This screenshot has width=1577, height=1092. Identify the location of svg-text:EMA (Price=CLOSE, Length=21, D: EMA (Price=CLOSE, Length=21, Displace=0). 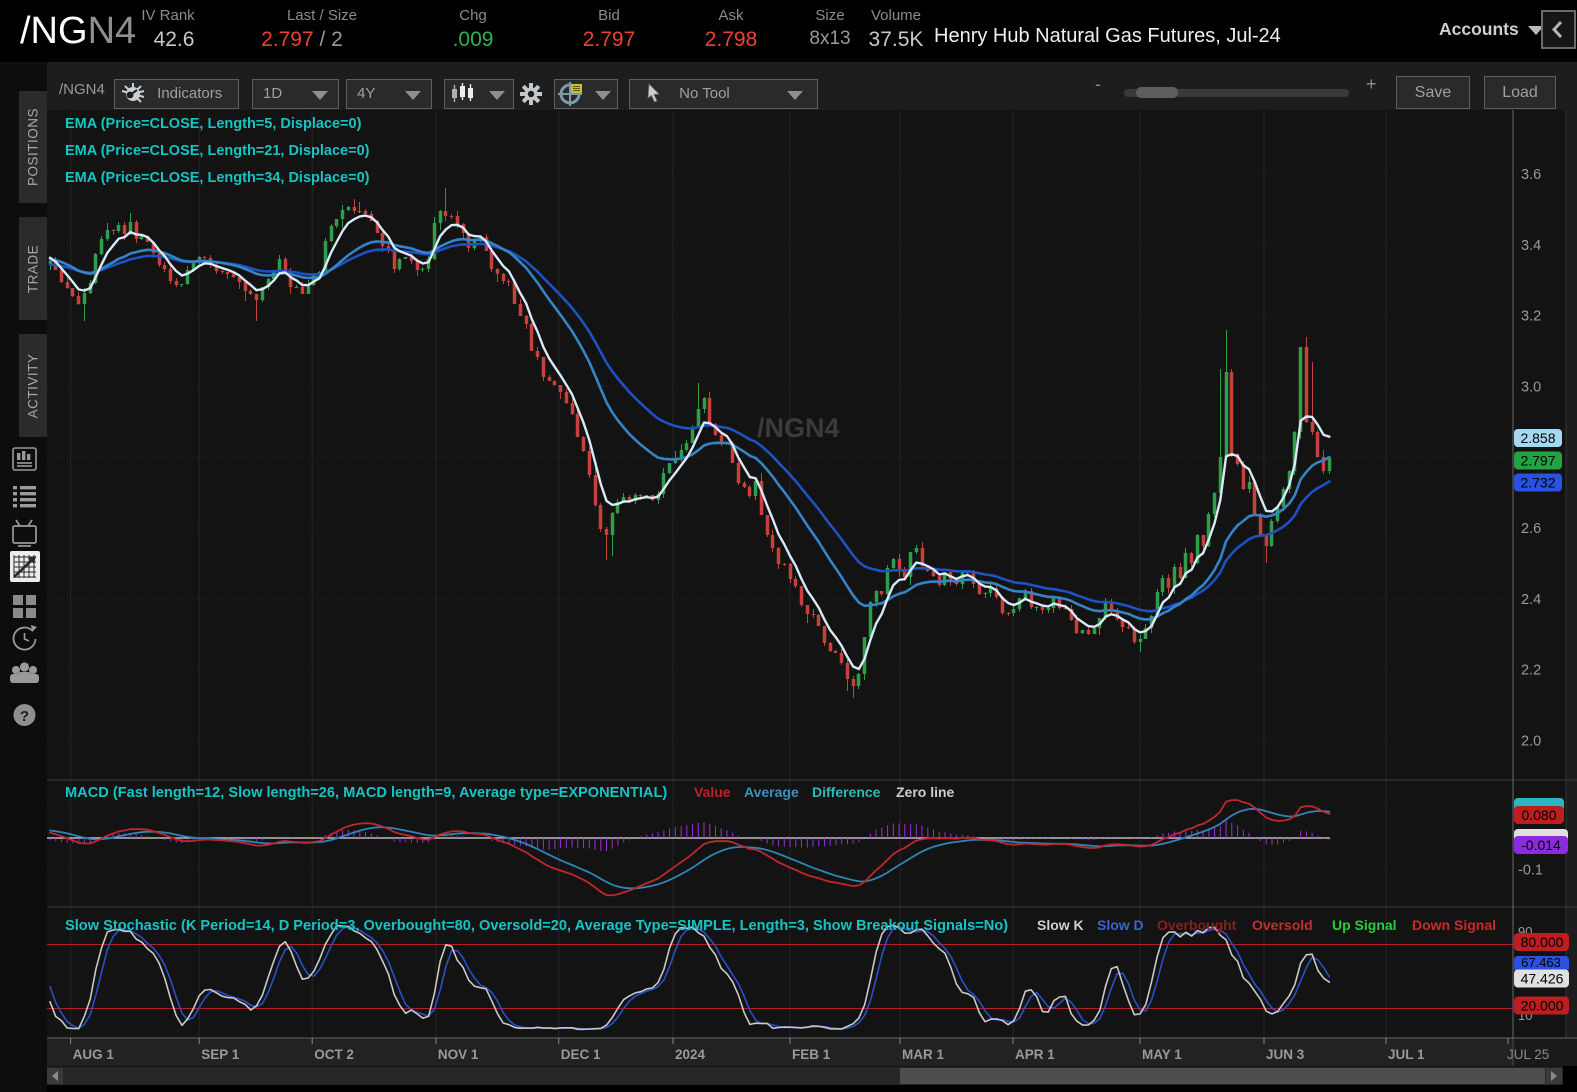
(217, 151).